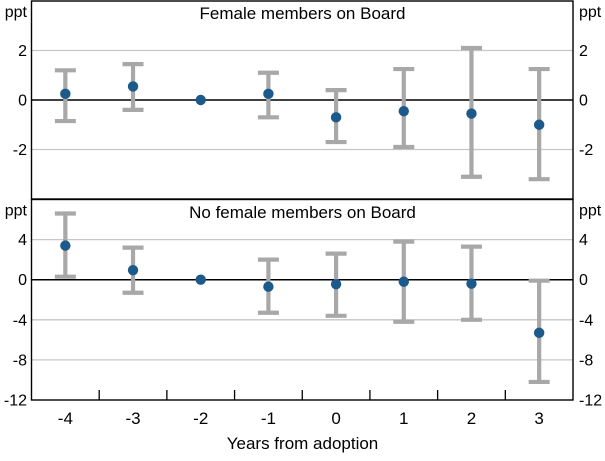 This screenshot has height=461, width=605. Describe the element at coordinates (132, 418) in the screenshot. I see `x-tick-label: -3` at that location.